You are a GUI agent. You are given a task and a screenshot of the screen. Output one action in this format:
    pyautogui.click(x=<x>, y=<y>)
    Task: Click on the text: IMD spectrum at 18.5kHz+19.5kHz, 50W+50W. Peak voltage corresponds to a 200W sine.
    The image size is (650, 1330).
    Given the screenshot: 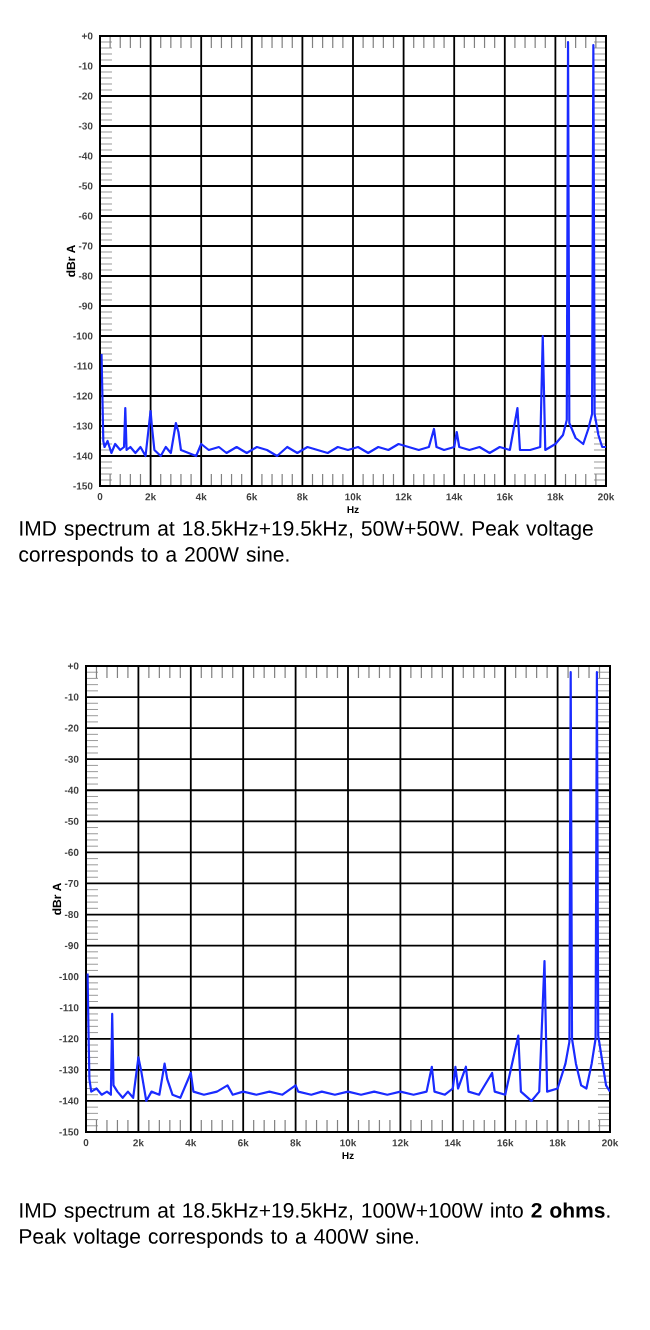 What is the action you would take?
    pyautogui.click(x=306, y=543)
    